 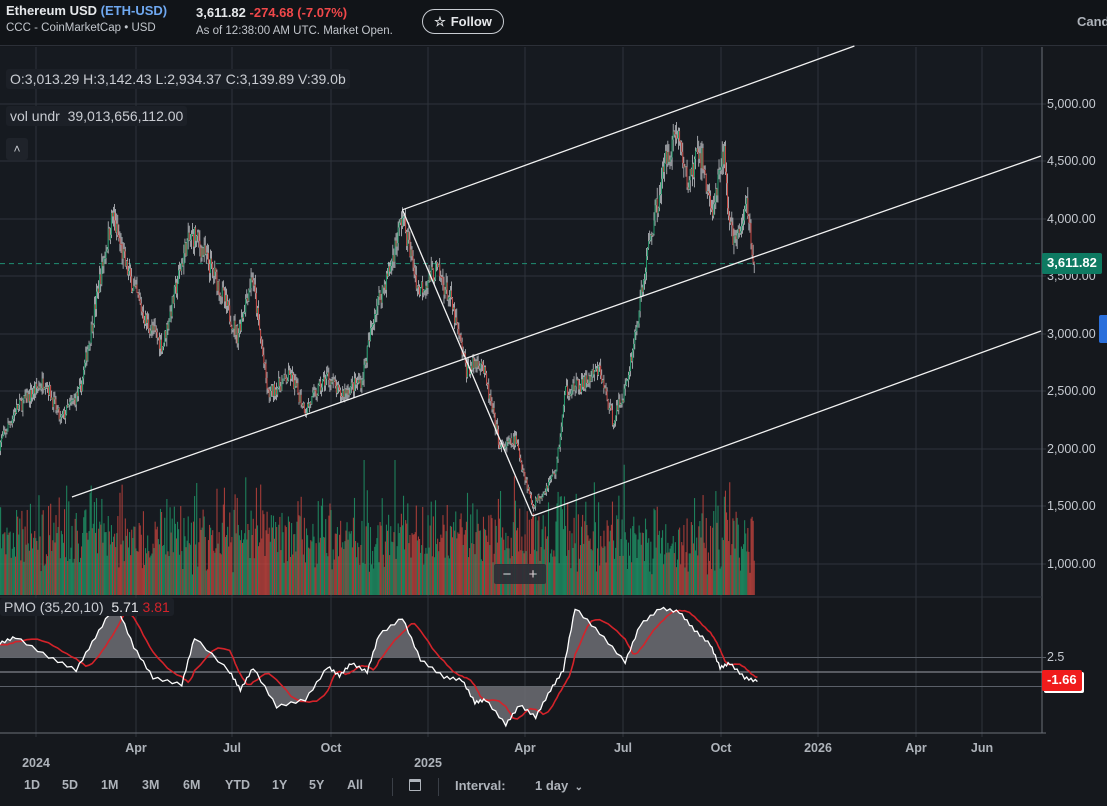 What do you see at coordinates (70, 785) in the screenshot?
I see `range-5d-button: 5D` at bounding box center [70, 785].